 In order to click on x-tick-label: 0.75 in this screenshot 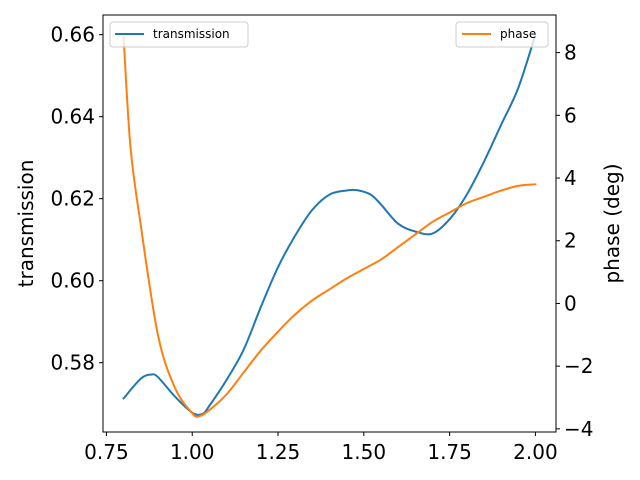, I will do `click(106, 452)`.